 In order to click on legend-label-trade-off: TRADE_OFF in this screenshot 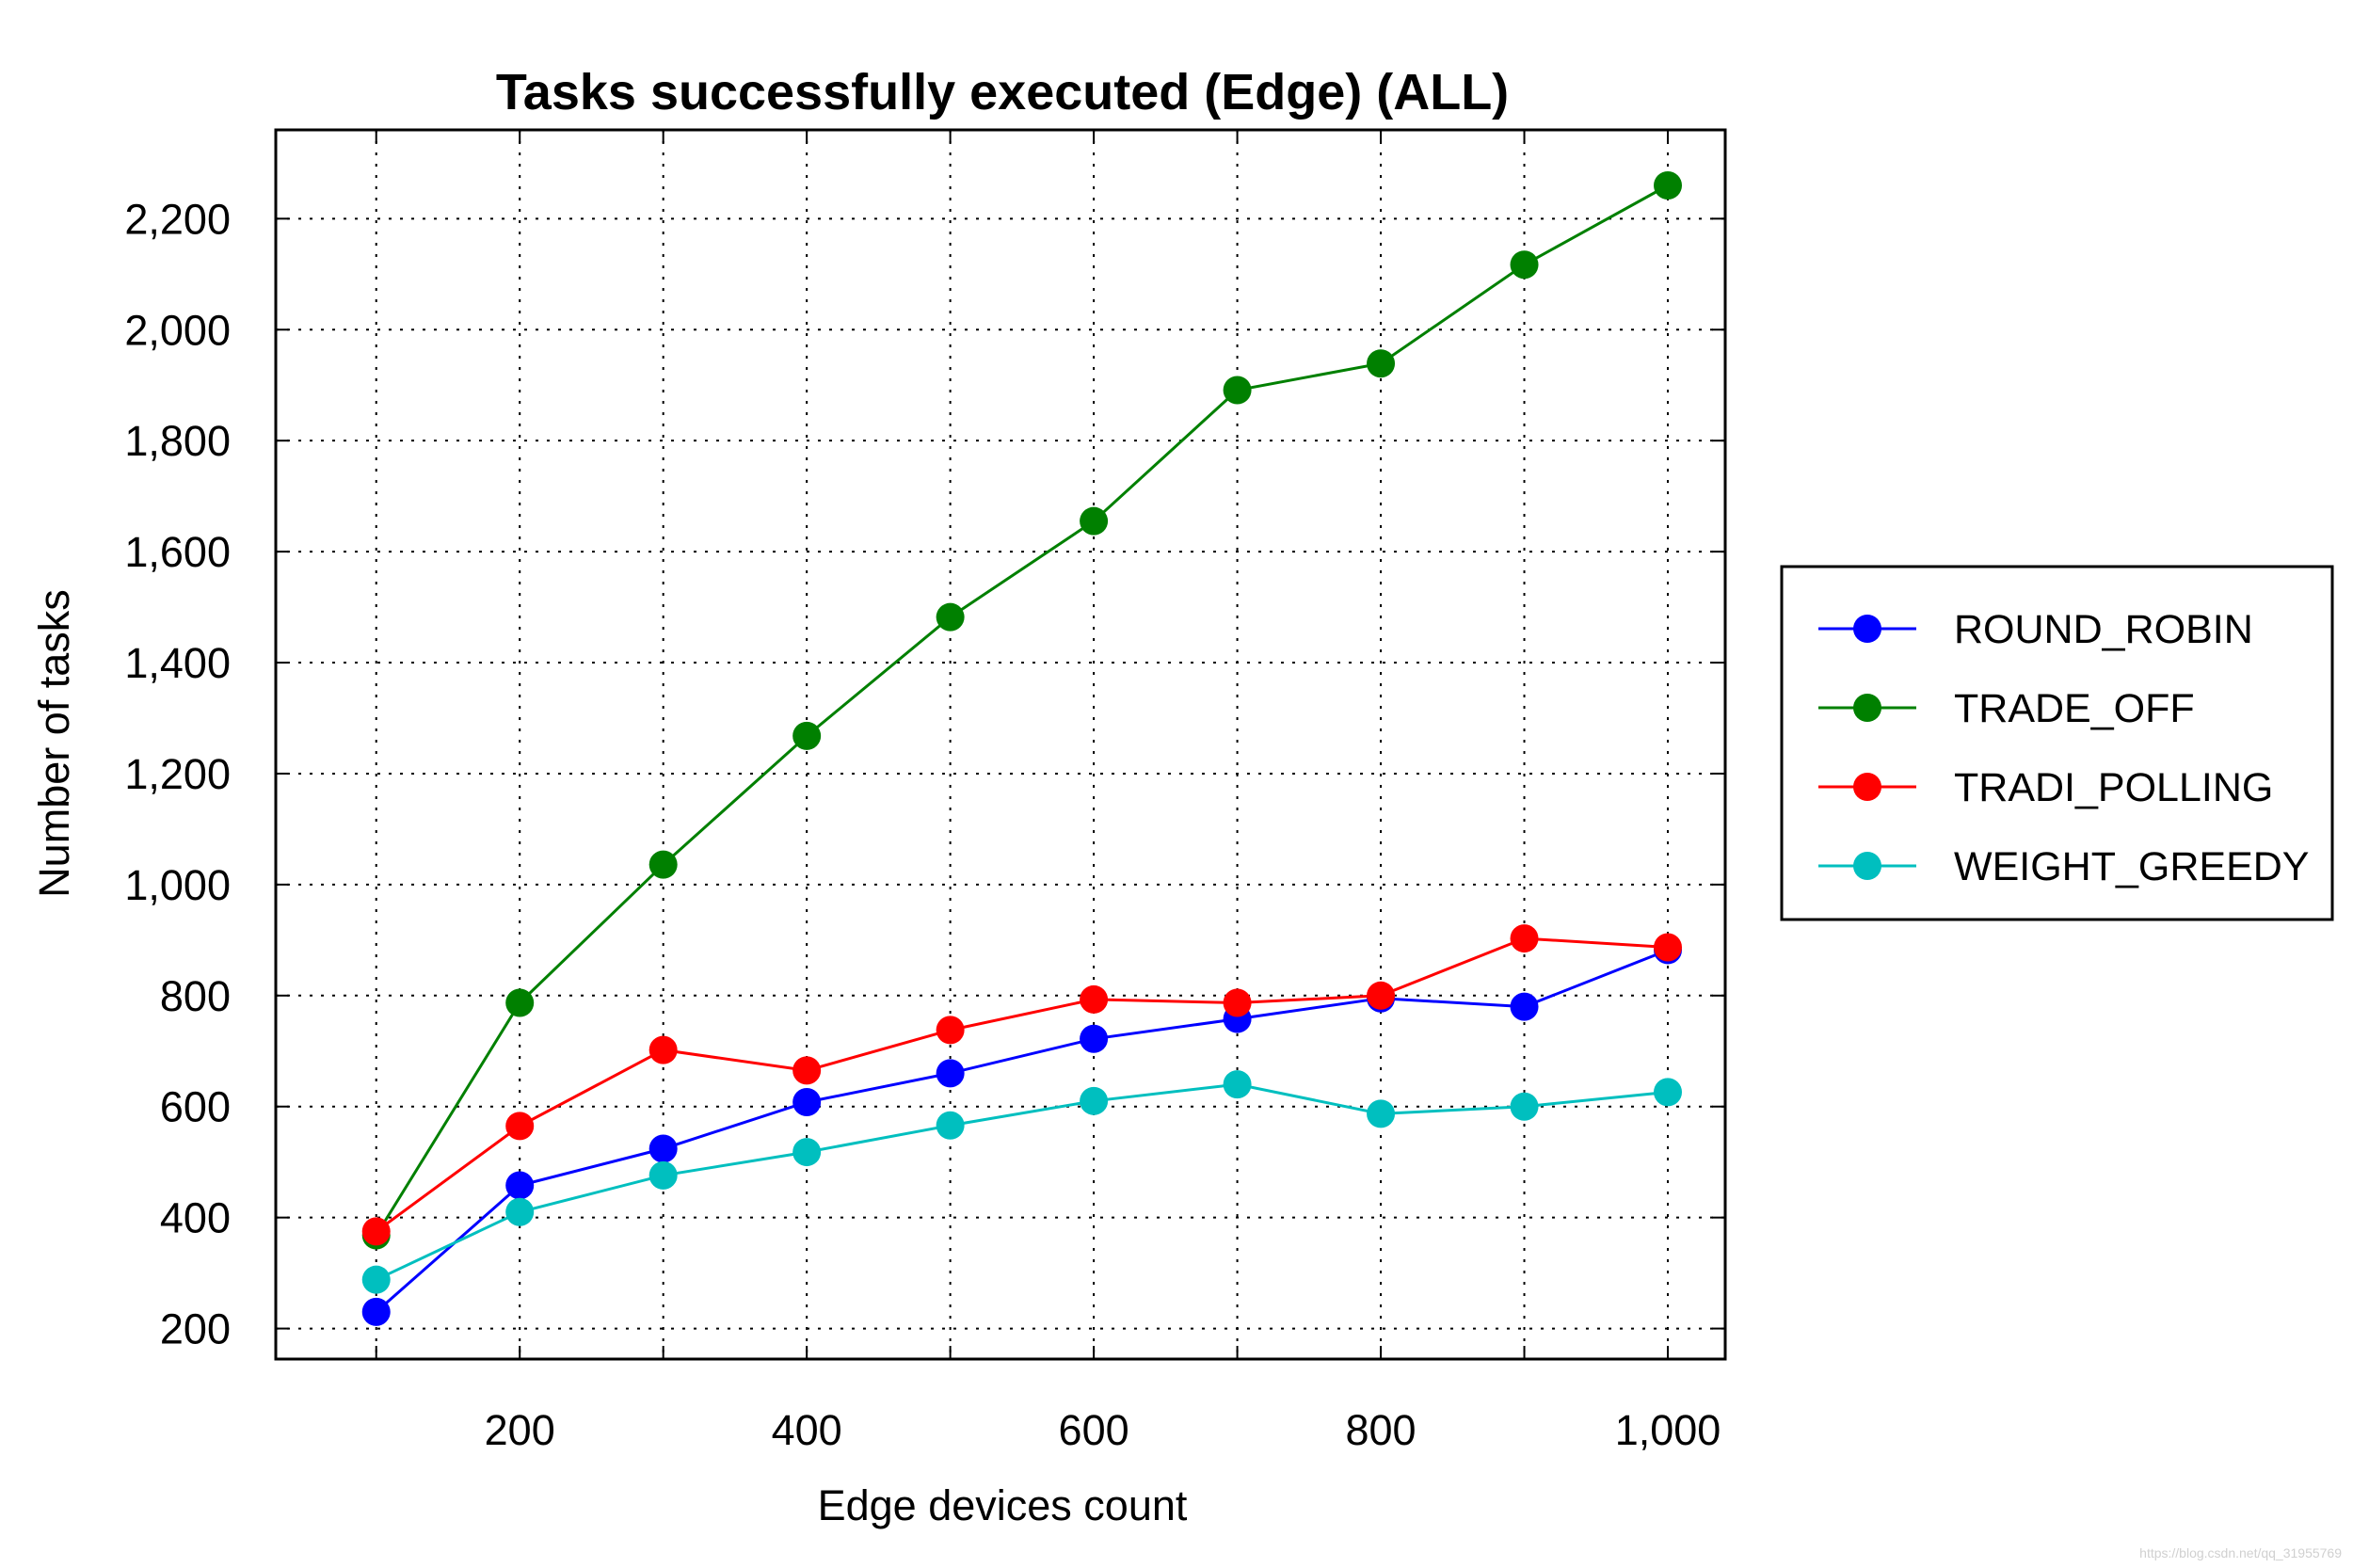, I will do `click(2074, 708)`.